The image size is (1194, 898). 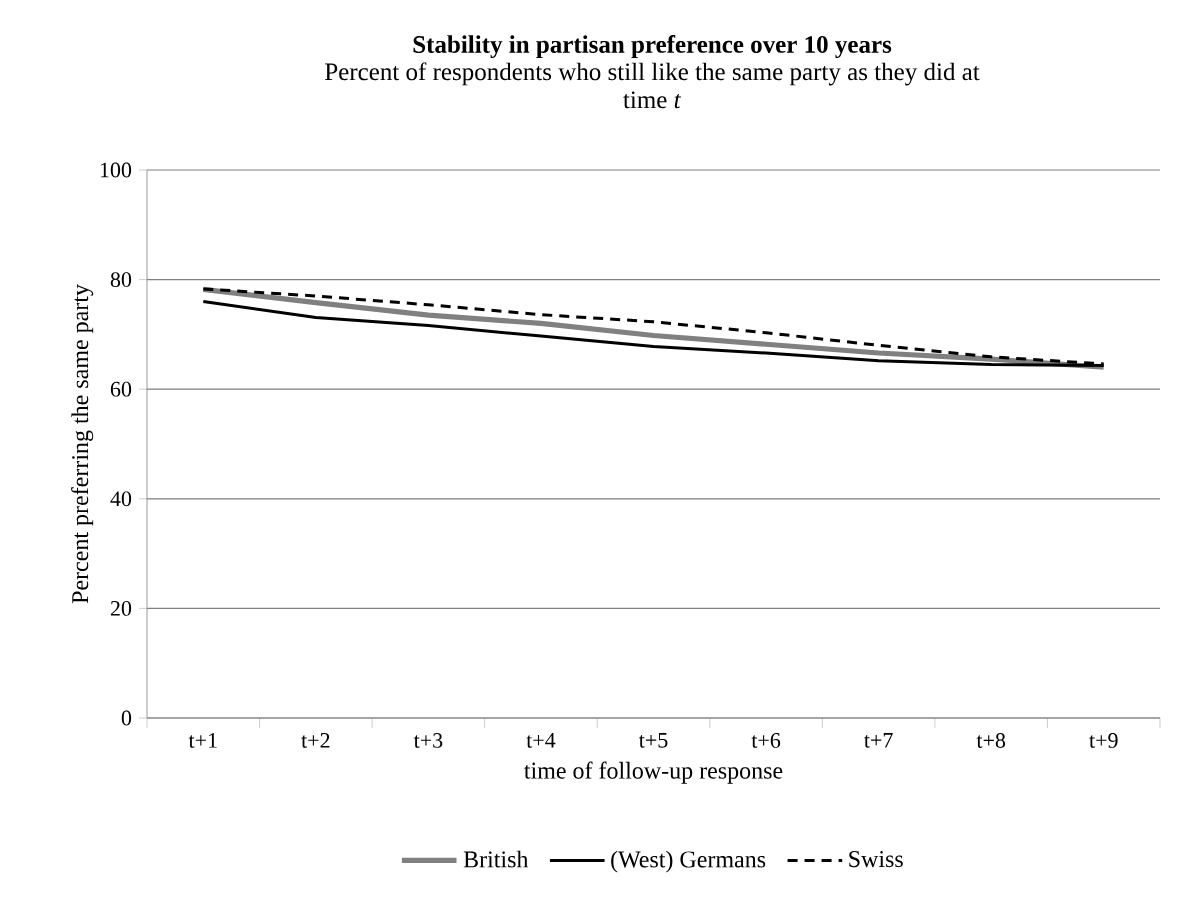 I want to click on x-tick-label: t+6, so click(x=766, y=740).